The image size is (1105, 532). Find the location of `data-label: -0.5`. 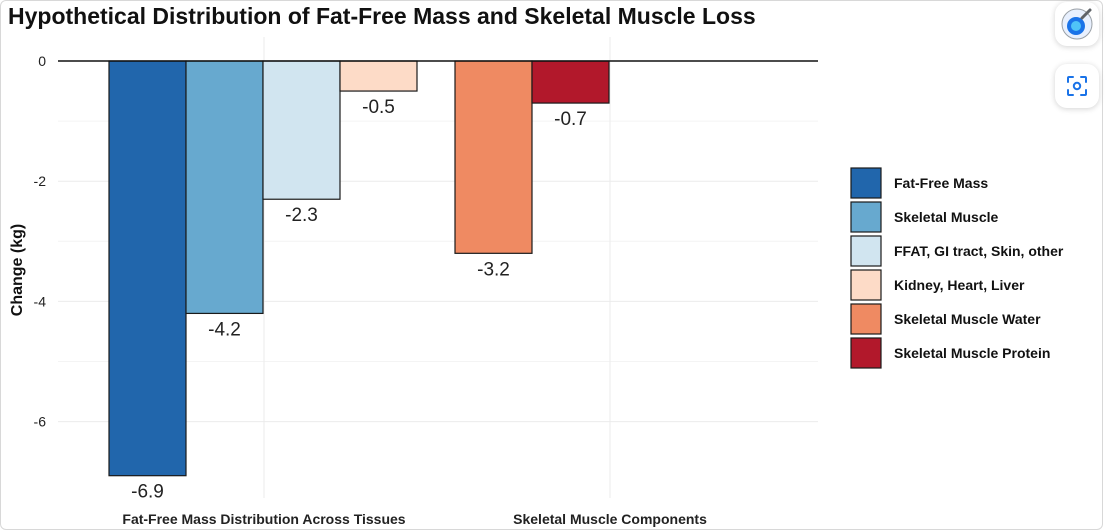

data-label: -0.5 is located at coordinates (378, 107).